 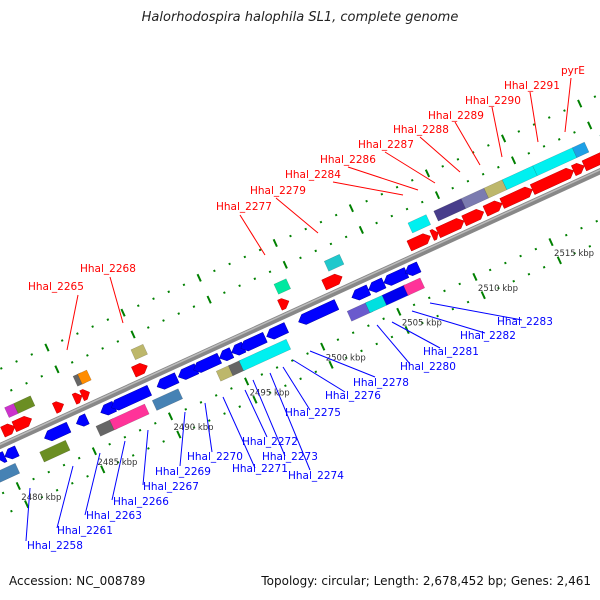 I want to click on gene-label: Hhal_2278, so click(x=381, y=383).